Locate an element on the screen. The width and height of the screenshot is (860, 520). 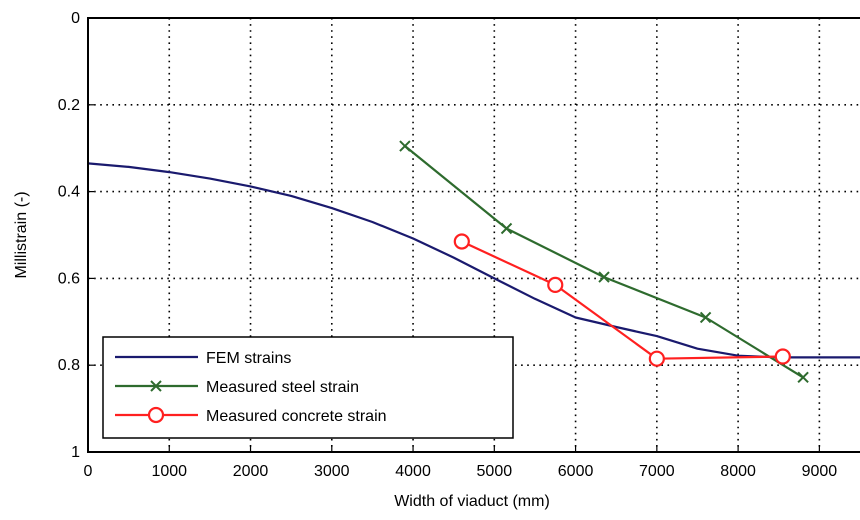
x-tick-label: 2000 is located at coordinates (251, 471).